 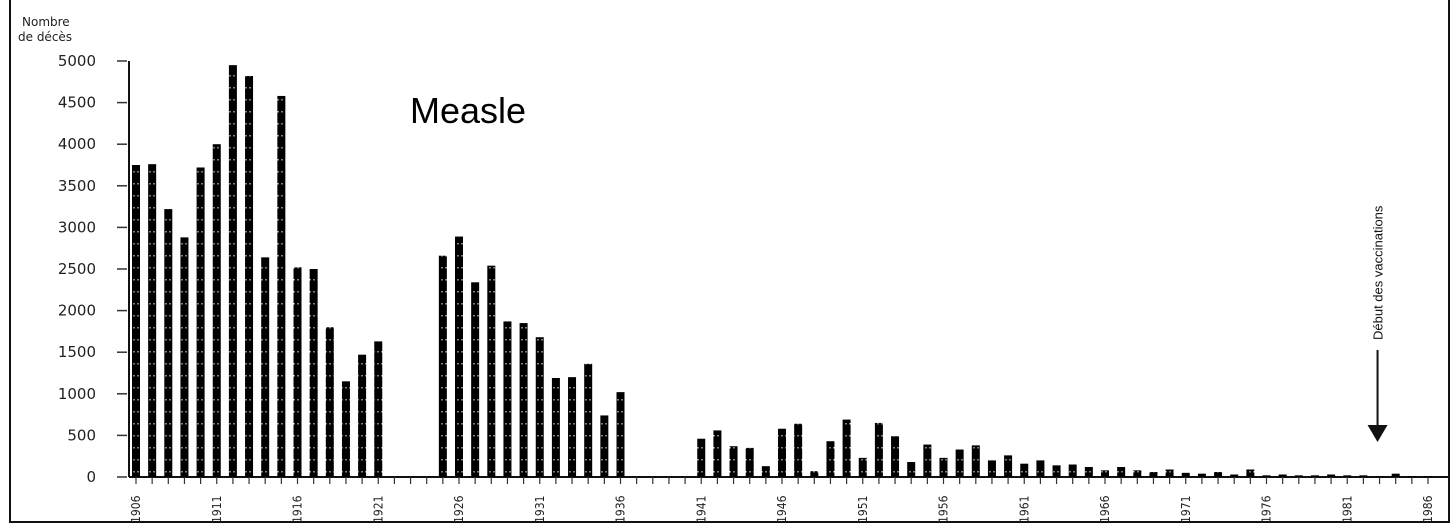 What do you see at coordinates (1024, 509) in the screenshot?
I see `x-tick-label: 1961` at bounding box center [1024, 509].